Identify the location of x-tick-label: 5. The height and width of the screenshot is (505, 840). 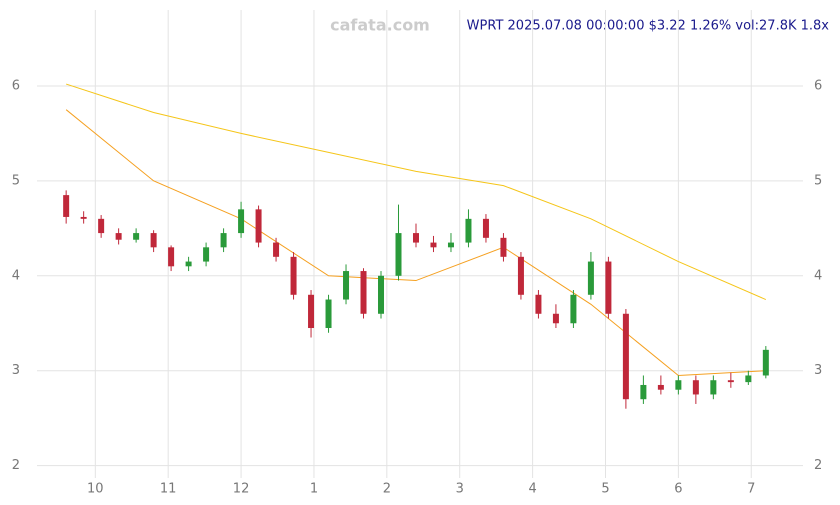
(605, 489).